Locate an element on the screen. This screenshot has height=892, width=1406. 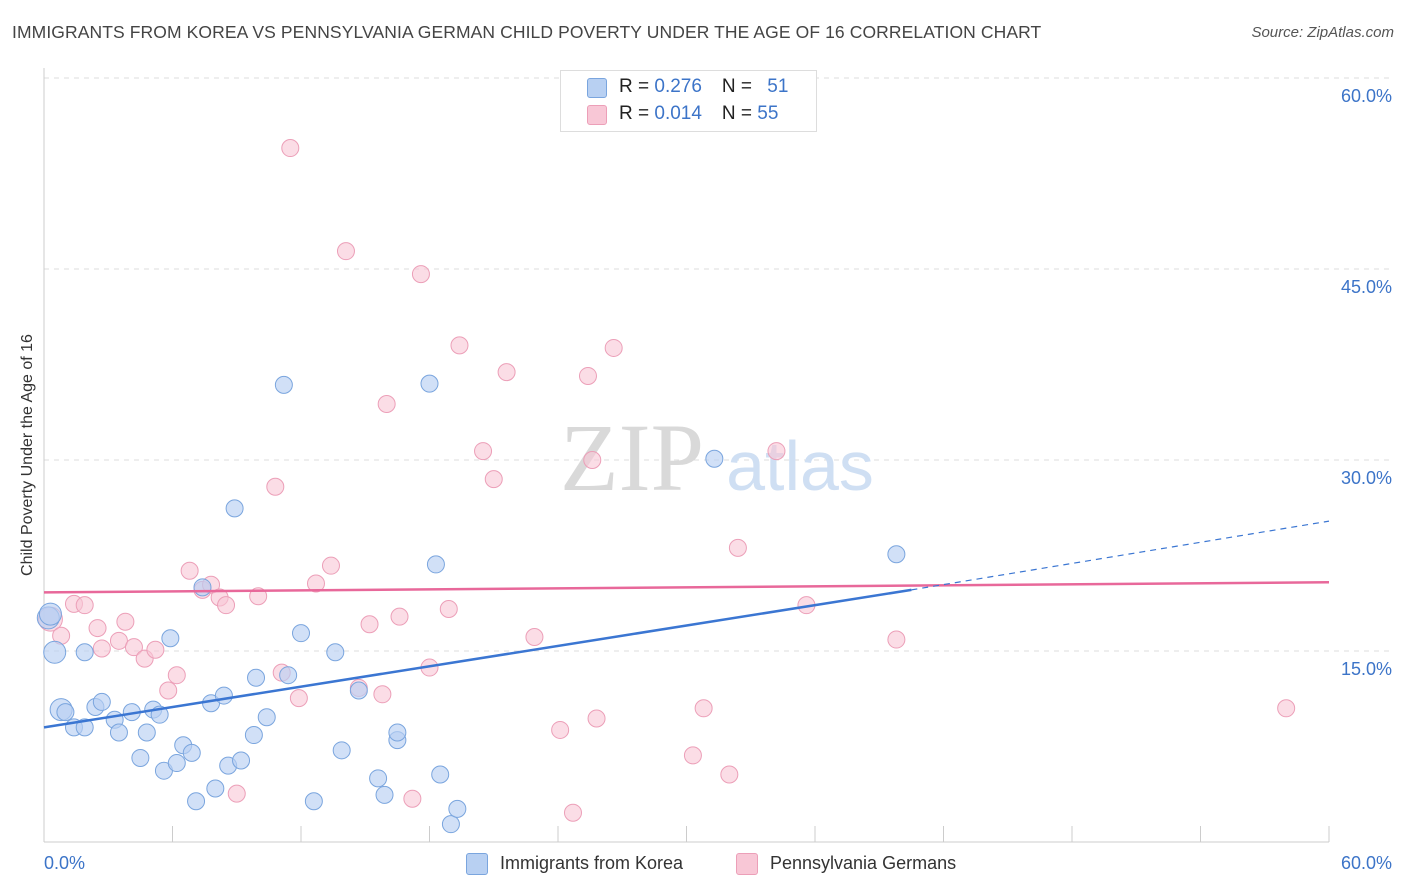
watermark: ZIP atlas is located at coordinates (717, 457).